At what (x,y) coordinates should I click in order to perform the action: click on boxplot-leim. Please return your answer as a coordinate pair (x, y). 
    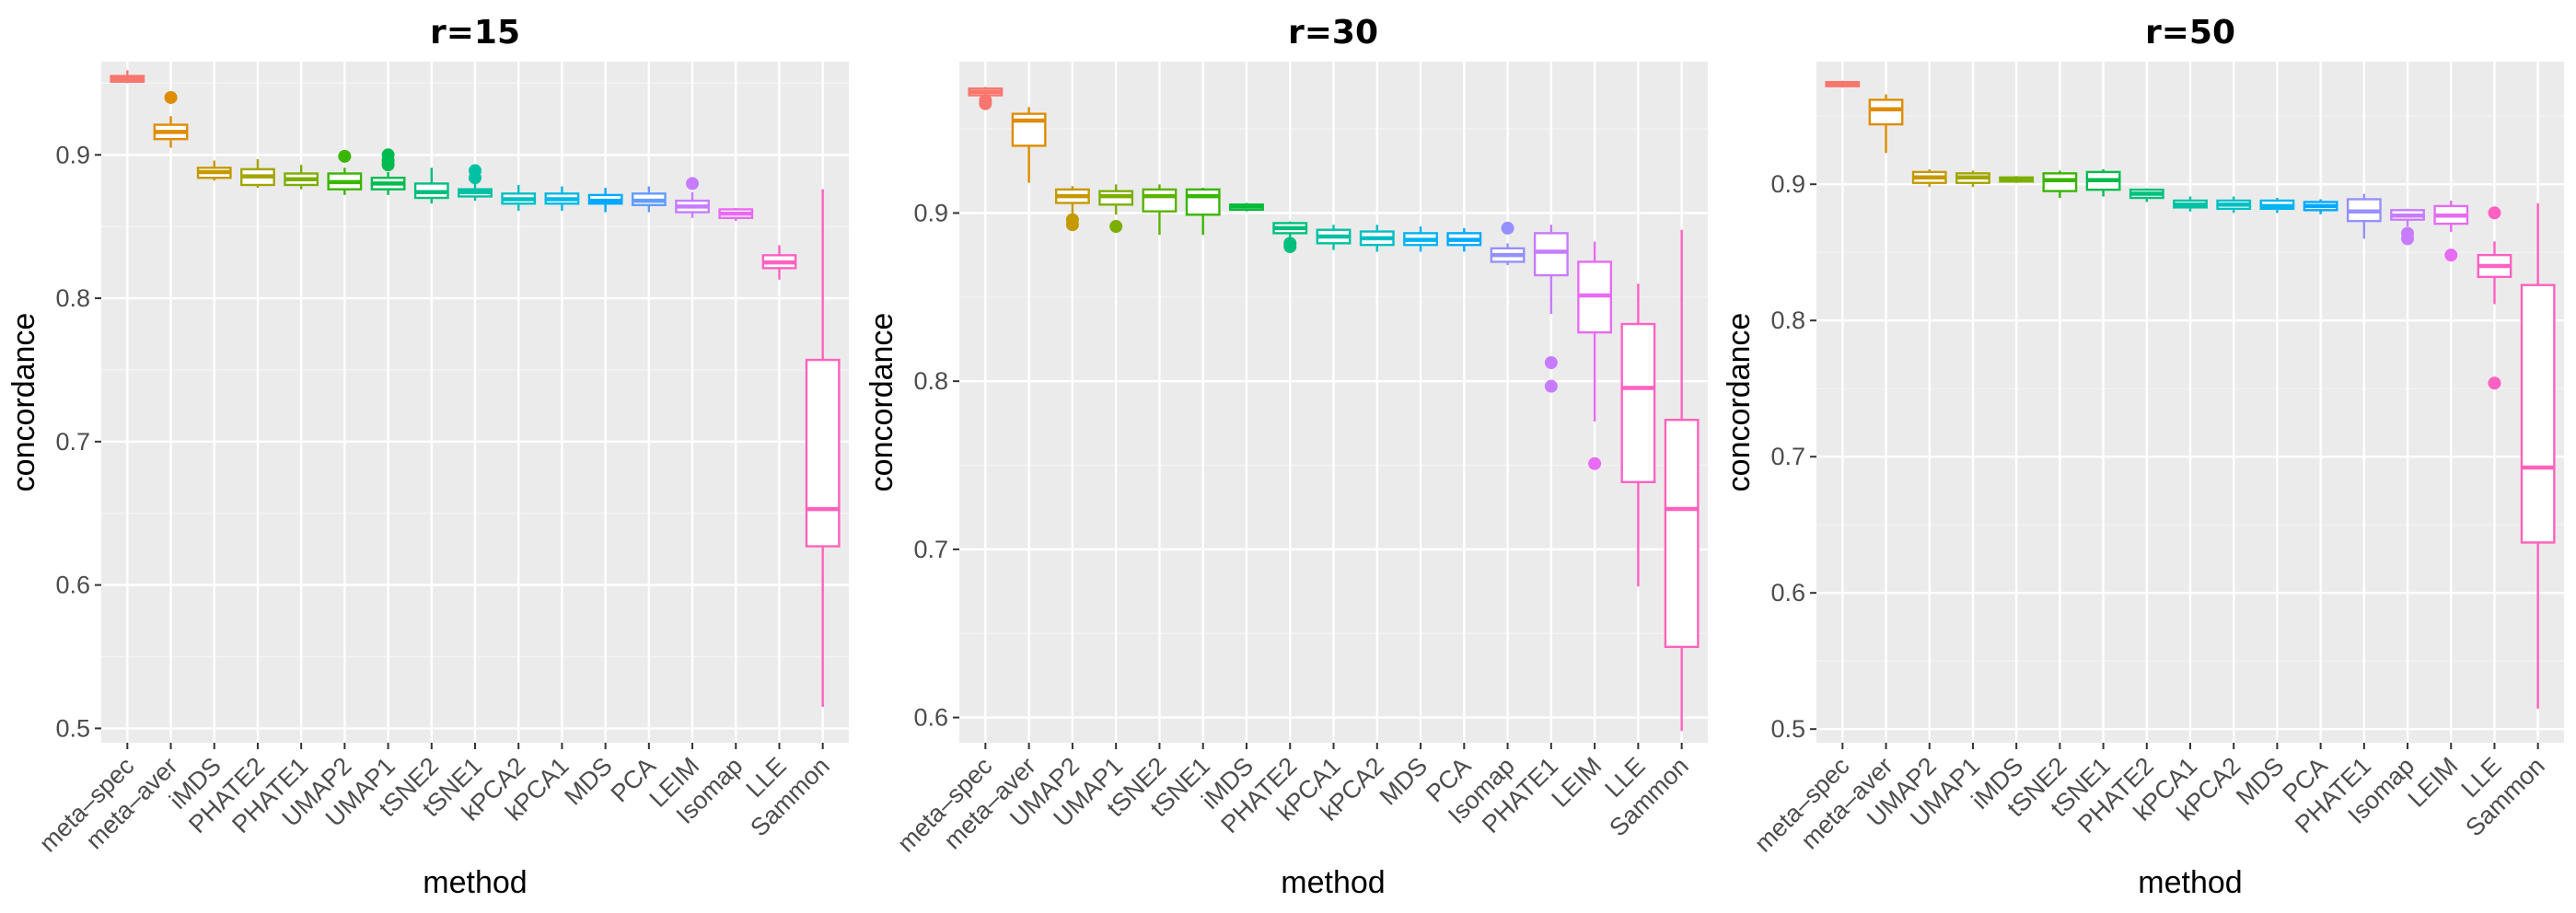
    Looking at the image, I should click on (2451, 231).